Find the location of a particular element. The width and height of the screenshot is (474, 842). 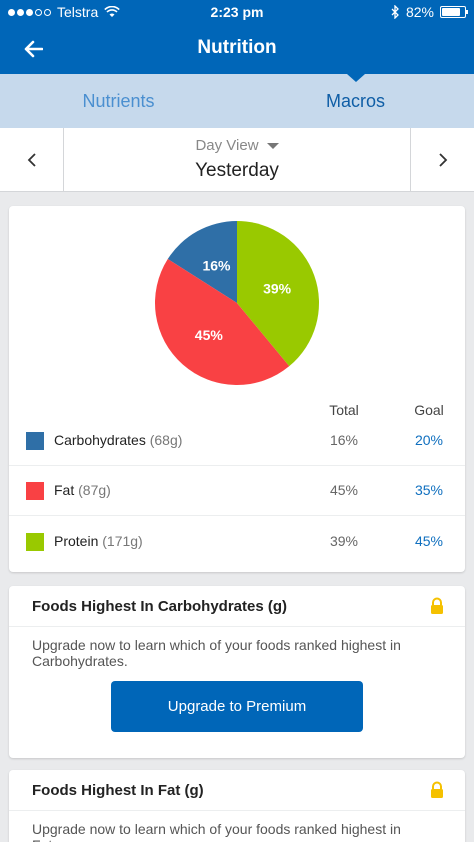

pie-slice-fat is located at coordinates (222, 322).